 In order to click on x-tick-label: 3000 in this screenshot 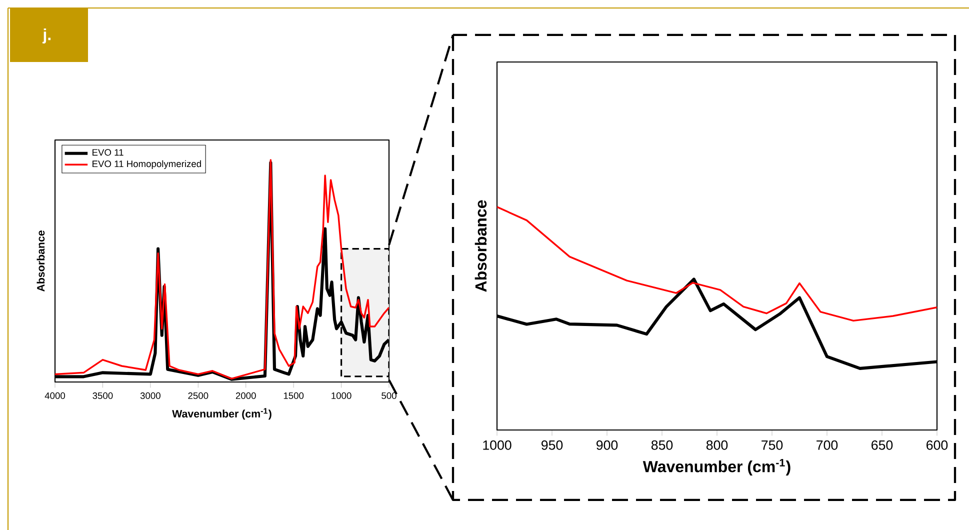, I will do `click(150, 395)`.